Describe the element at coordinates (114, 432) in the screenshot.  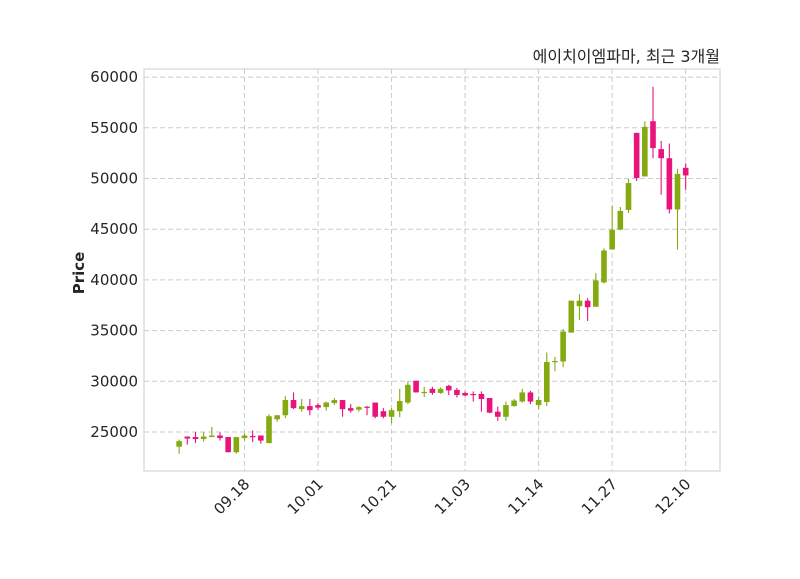
I see `y-tick-label: 25000` at that location.